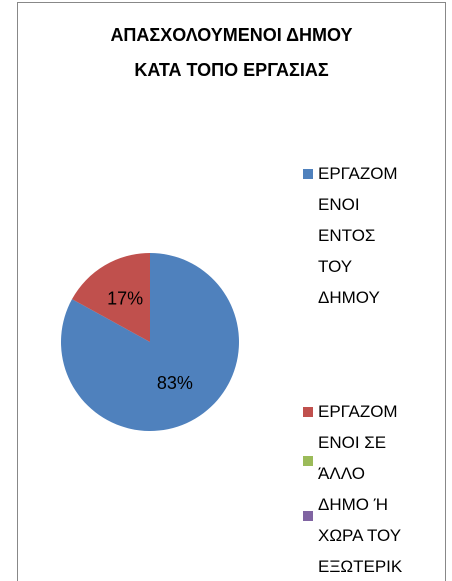  I want to click on chart-title: ΑΠΑΣΧΟΛΟΥΜΕΝΟΙ ΔΗΜΟΥ ΚΑΤΑ ΤΟΠΟ ΕΡΓΑΣΙΑΣ, so click(231, 52).